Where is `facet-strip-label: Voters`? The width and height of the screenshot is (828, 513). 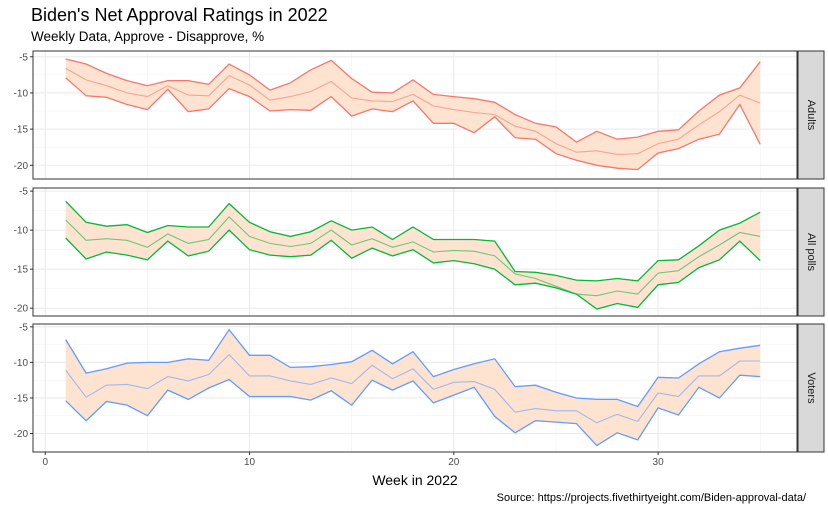
facet-strip-label: Voters is located at coordinates (811, 388).